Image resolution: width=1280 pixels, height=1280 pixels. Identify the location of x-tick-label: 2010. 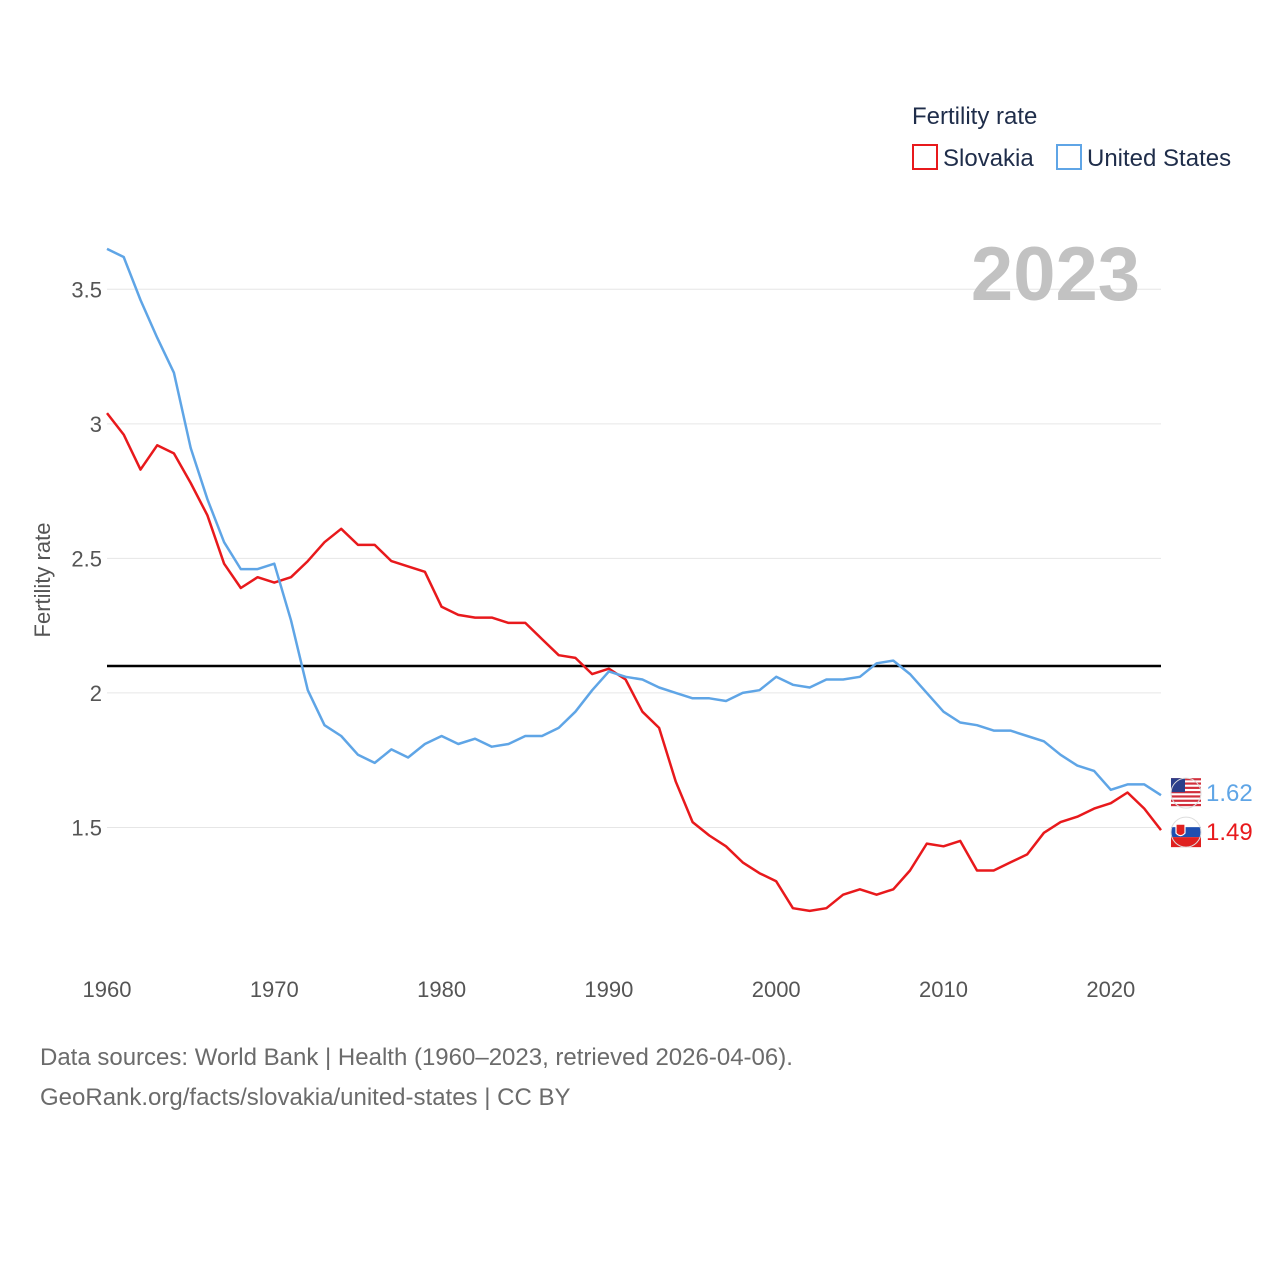
(943, 989).